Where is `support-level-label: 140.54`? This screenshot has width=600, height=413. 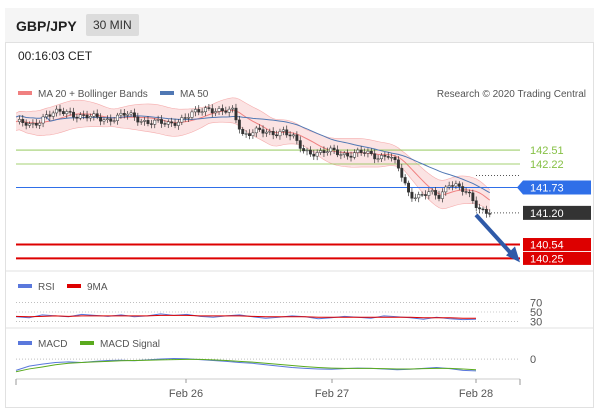
support-level-label: 140.54 is located at coordinates (547, 246).